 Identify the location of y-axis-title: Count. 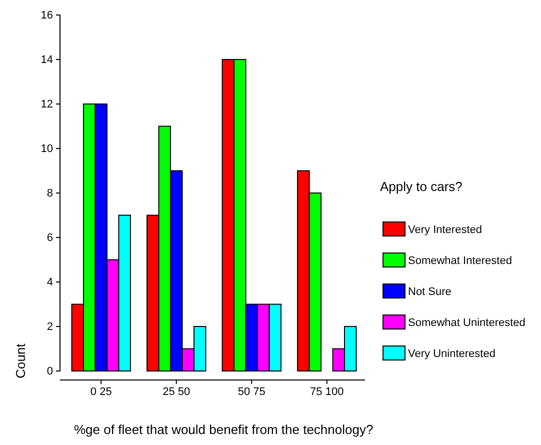
(20, 360).